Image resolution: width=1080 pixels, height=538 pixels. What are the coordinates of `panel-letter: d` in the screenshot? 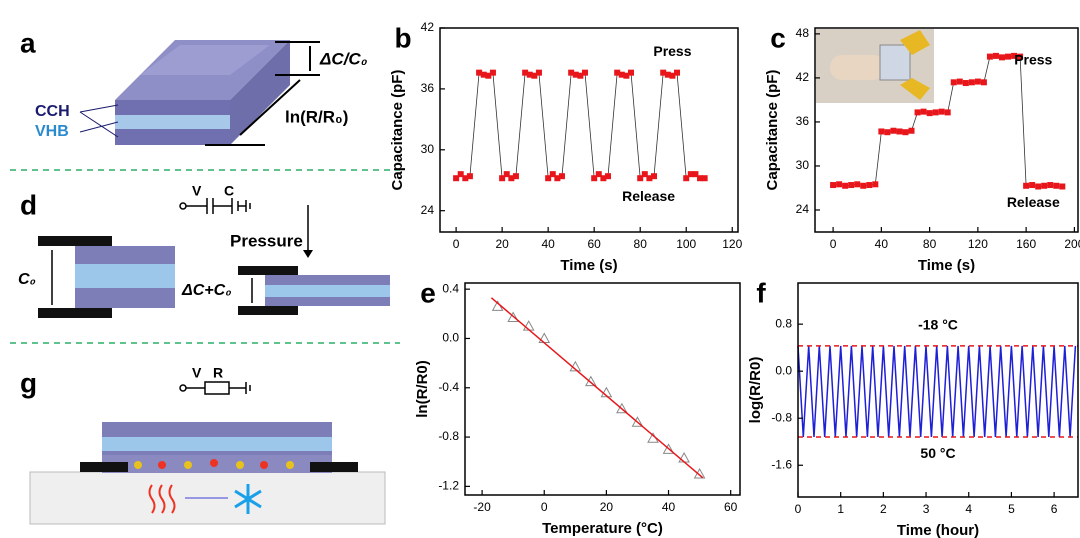 It's located at (28, 204).